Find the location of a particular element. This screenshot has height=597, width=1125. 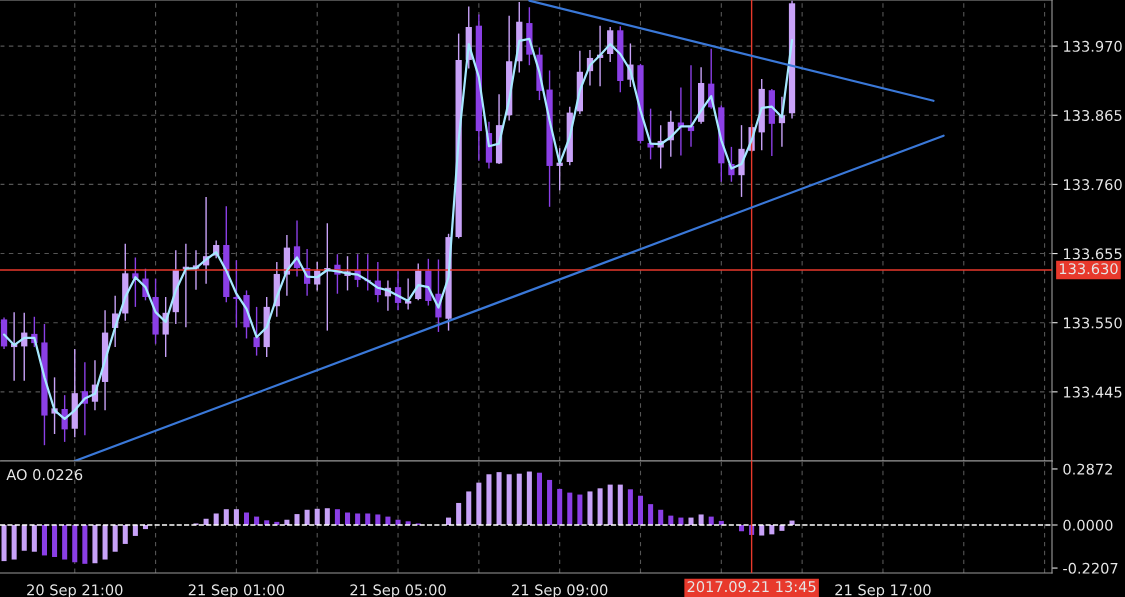

chart-title: AO 0.0226 is located at coordinates (44, 475).